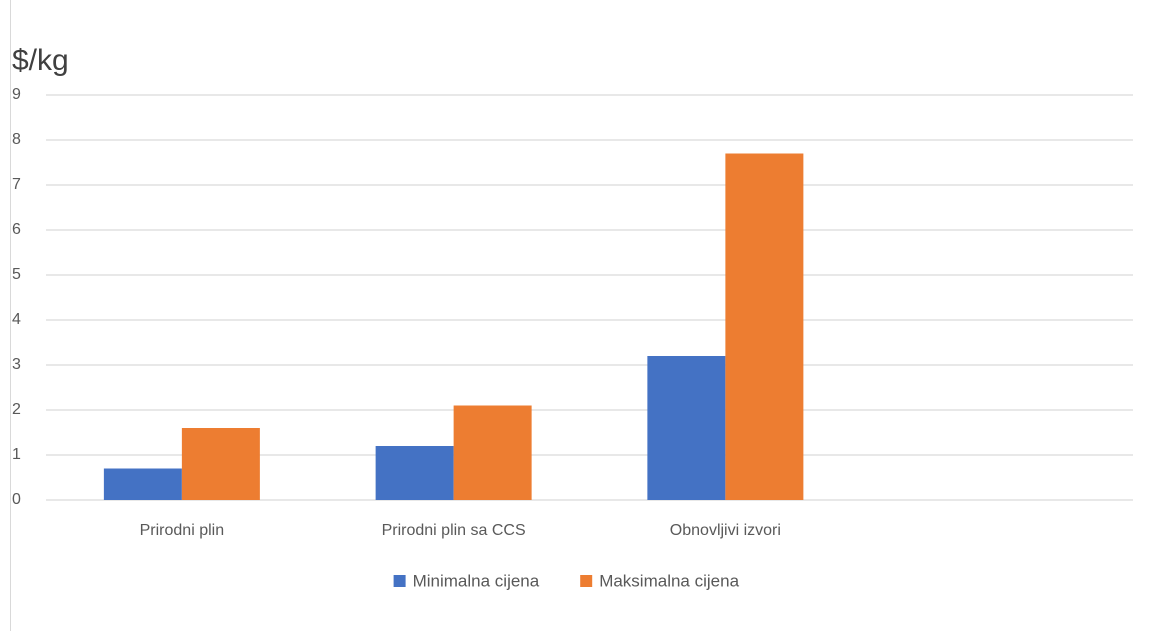 Image resolution: width=1164 pixels, height=631 pixels. I want to click on y-tick-label: 2, so click(16, 409).